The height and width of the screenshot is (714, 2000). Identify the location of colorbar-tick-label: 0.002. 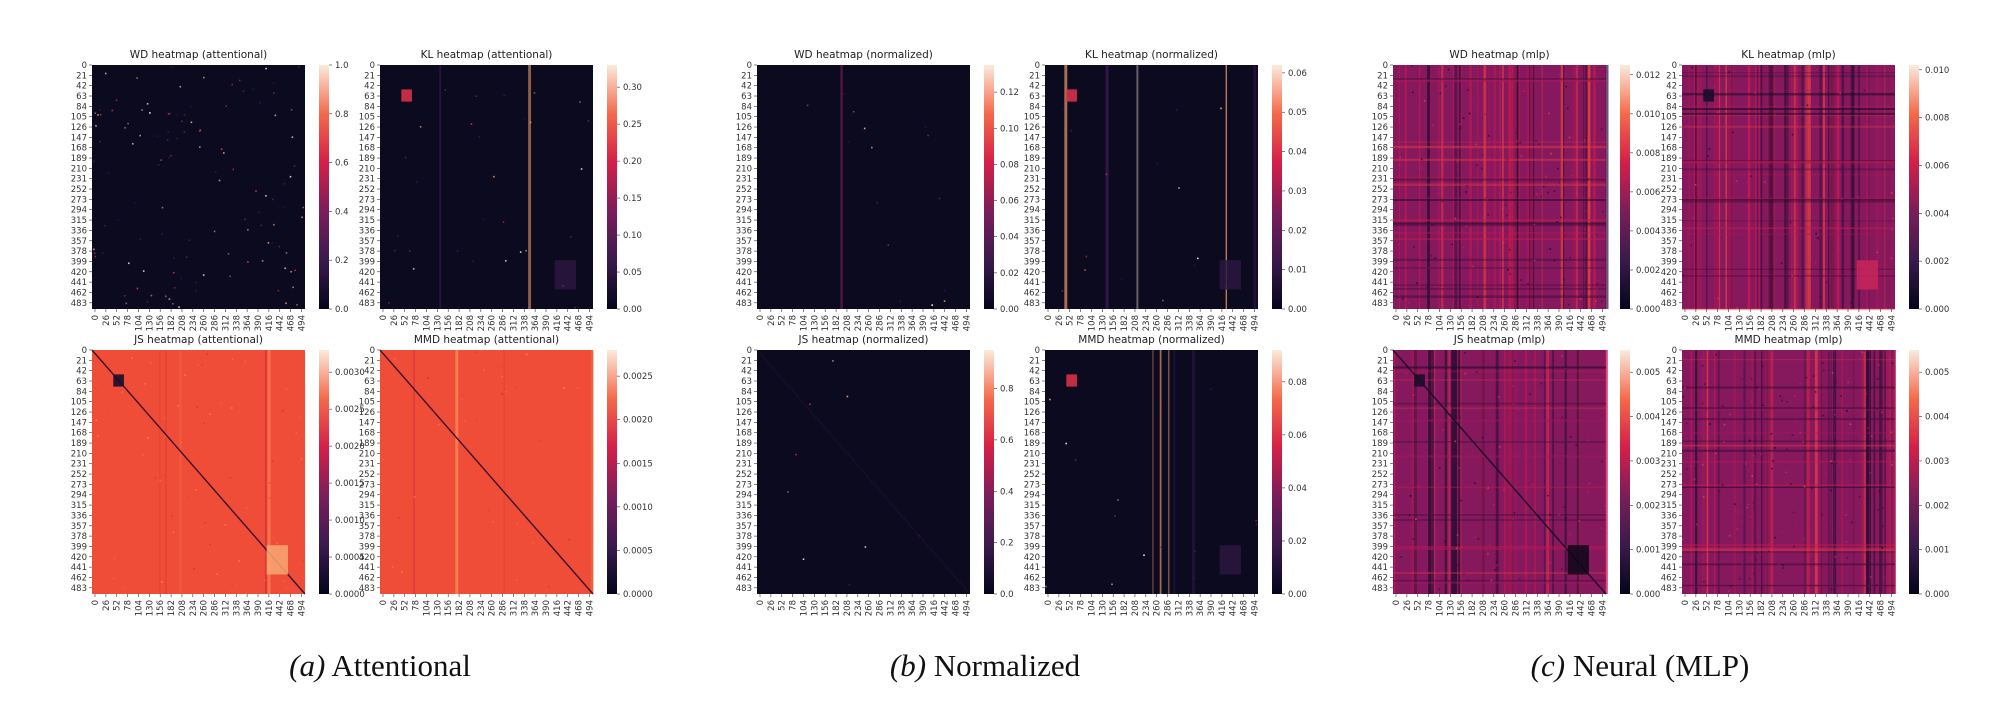
(1937, 506).